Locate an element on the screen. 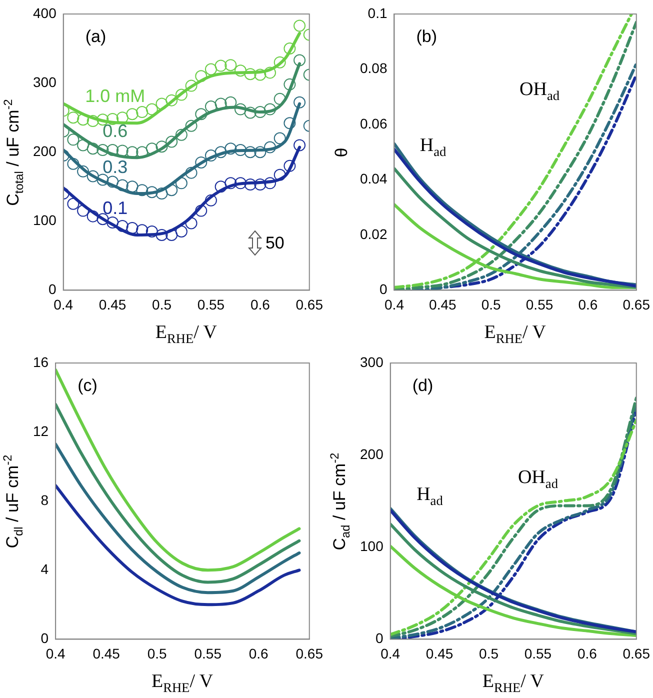 This screenshot has height=698, width=653. y-axis-title: θ is located at coordinates (341, 152).